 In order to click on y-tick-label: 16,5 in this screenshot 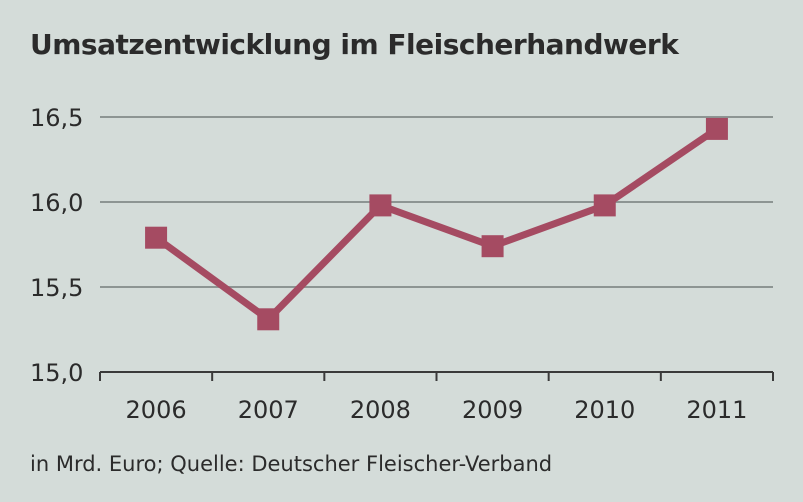, I will do `click(56, 118)`.